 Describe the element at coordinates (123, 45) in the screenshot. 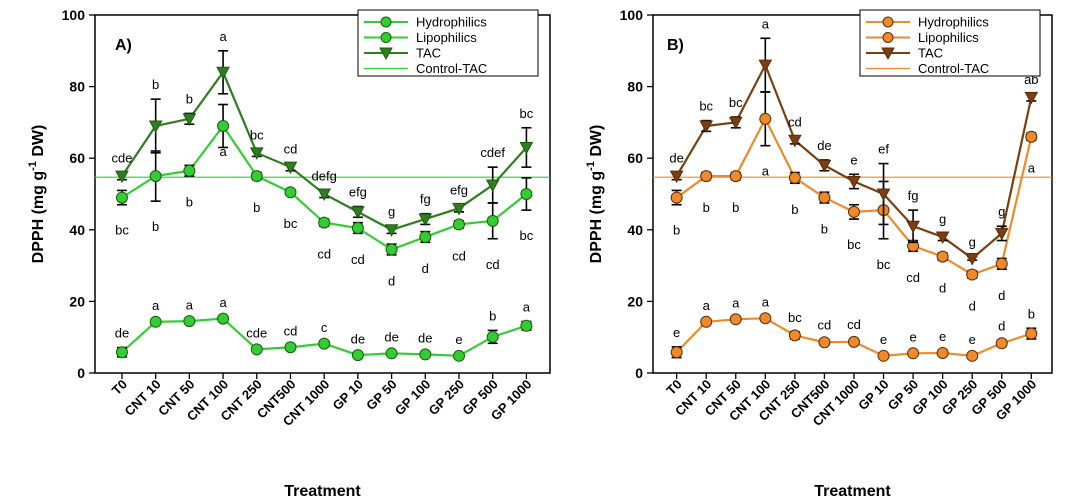

I see `panel-label: A)` at that location.